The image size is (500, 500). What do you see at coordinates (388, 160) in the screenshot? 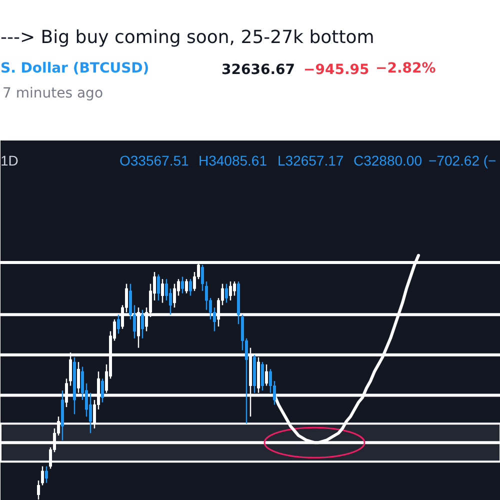
I see `text: C32880.00` at bounding box center [388, 160].